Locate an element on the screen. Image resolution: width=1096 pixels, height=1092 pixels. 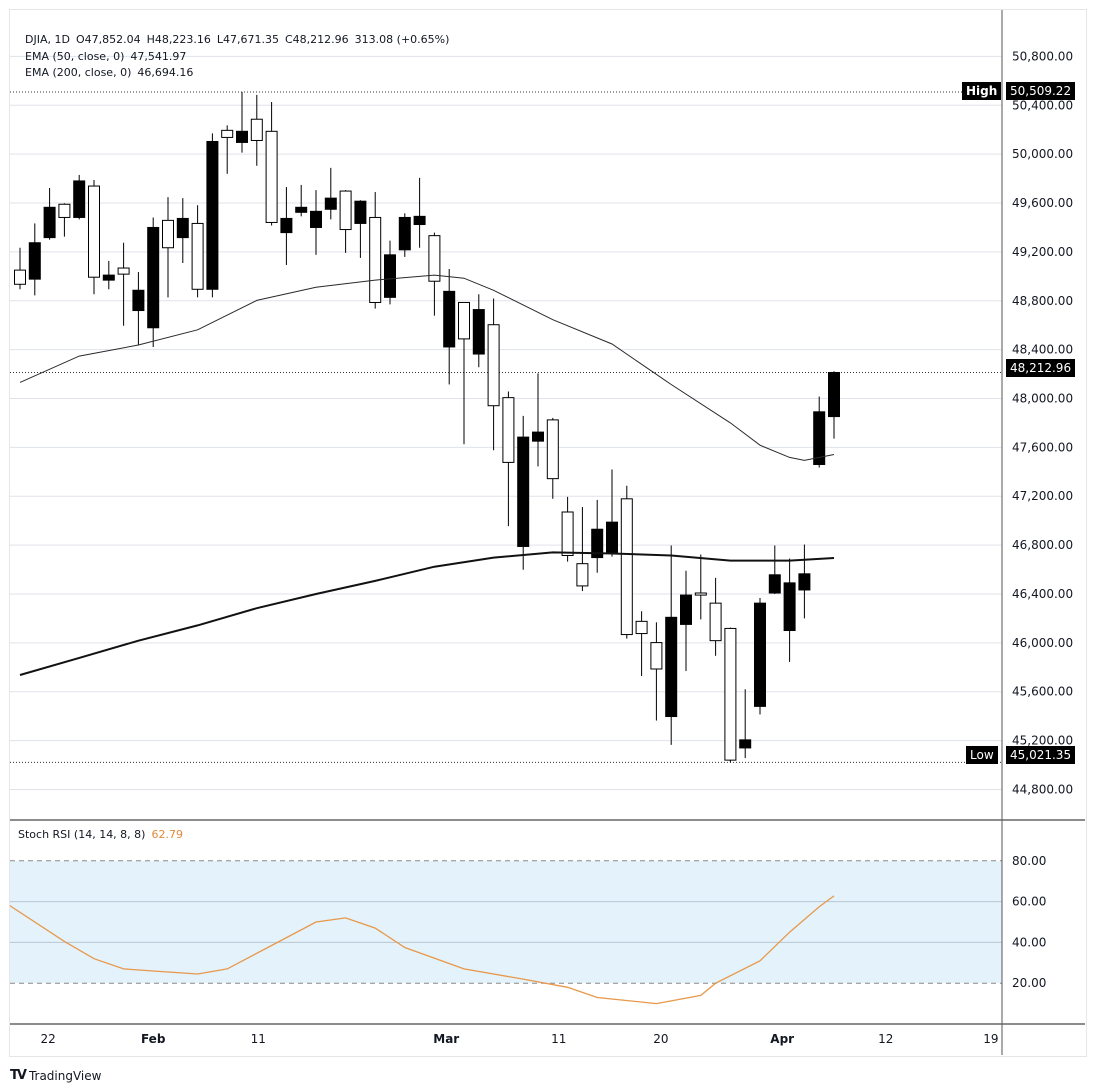
price-tick-label: 46,400.00 is located at coordinates (1042, 594).